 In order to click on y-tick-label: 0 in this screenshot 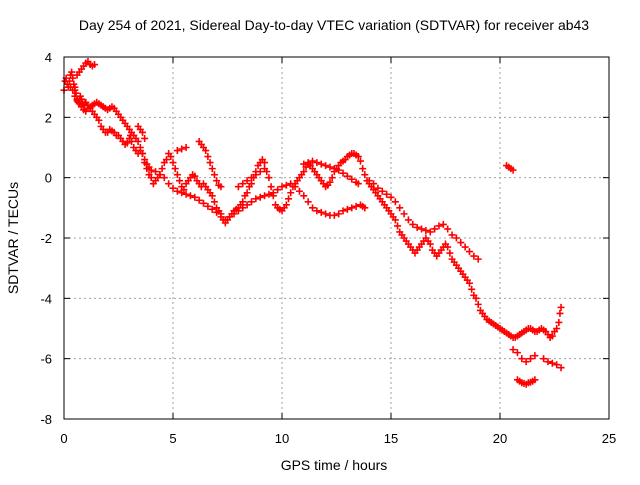, I will do `click(48, 178)`.